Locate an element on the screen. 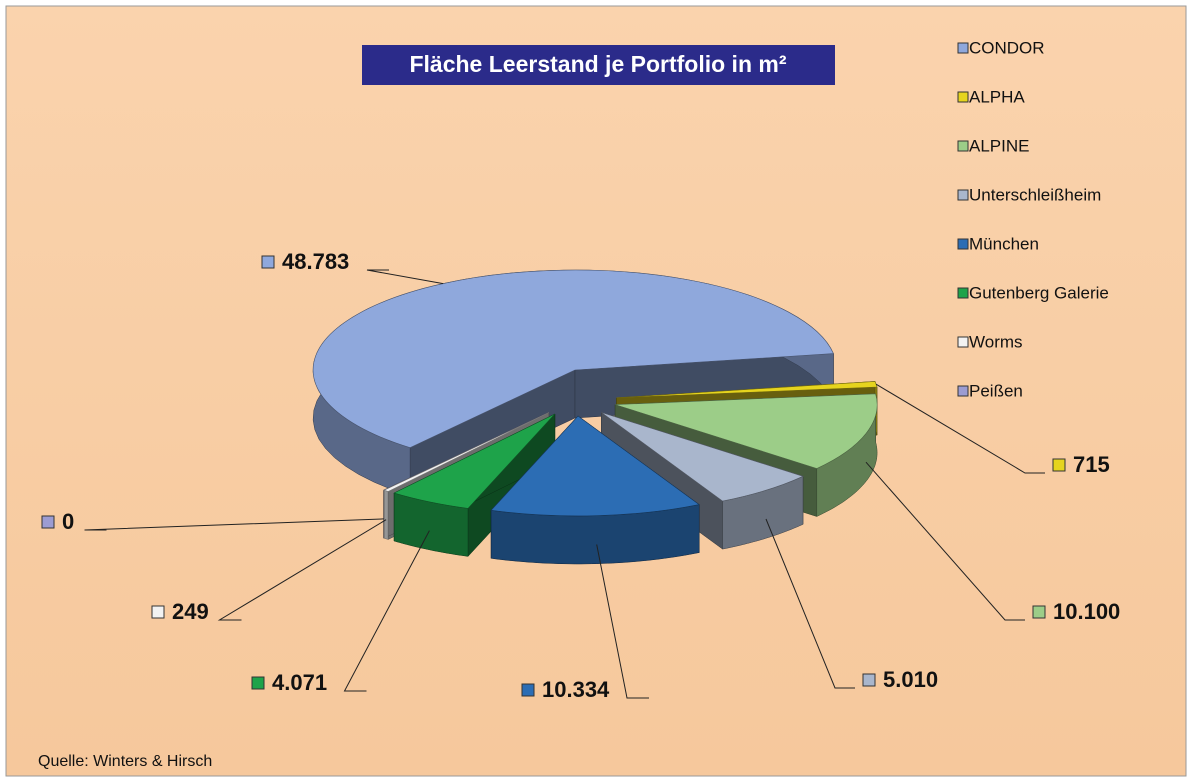 The width and height of the screenshot is (1192, 782). legend-label: CONDOR is located at coordinates (1007, 47).